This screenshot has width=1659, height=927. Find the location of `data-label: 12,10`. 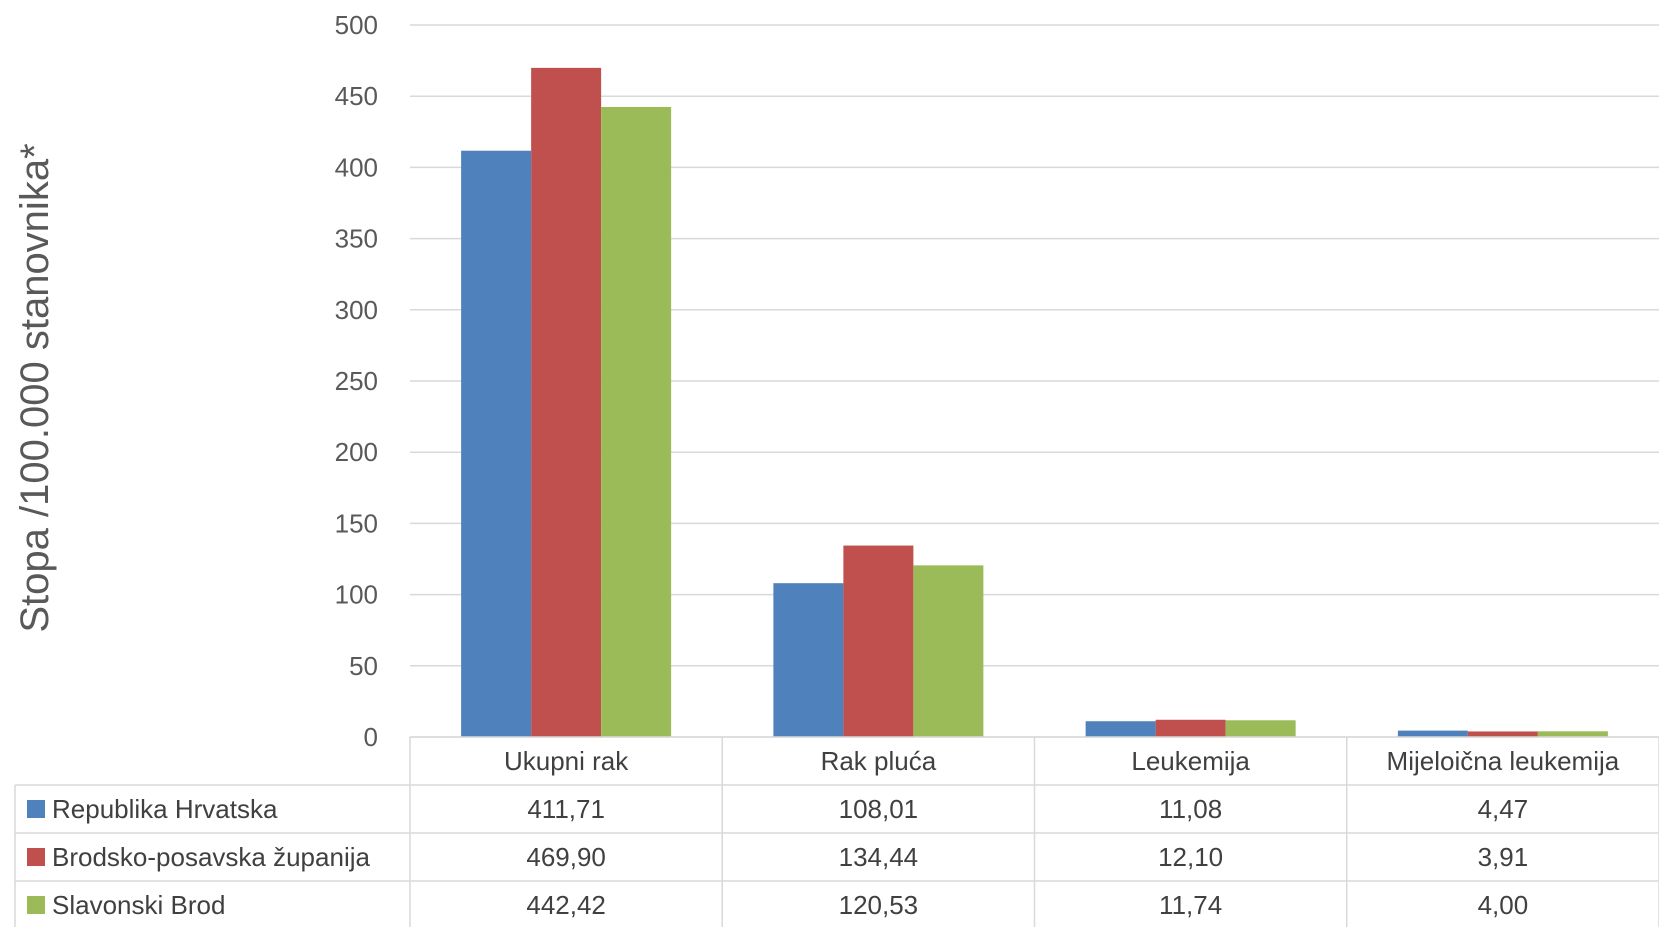

data-label: 12,10 is located at coordinates (1190, 857).